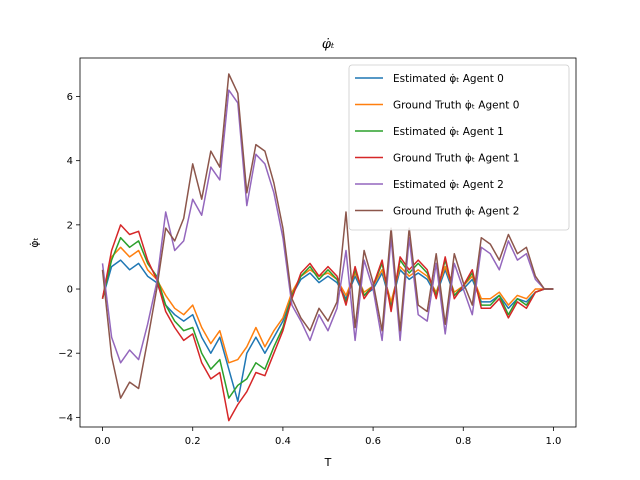 Image resolution: width=640 pixels, height=480 pixels. Describe the element at coordinates (70, 290) in the screenshot. I see `y-tick-label: 0` at that location.